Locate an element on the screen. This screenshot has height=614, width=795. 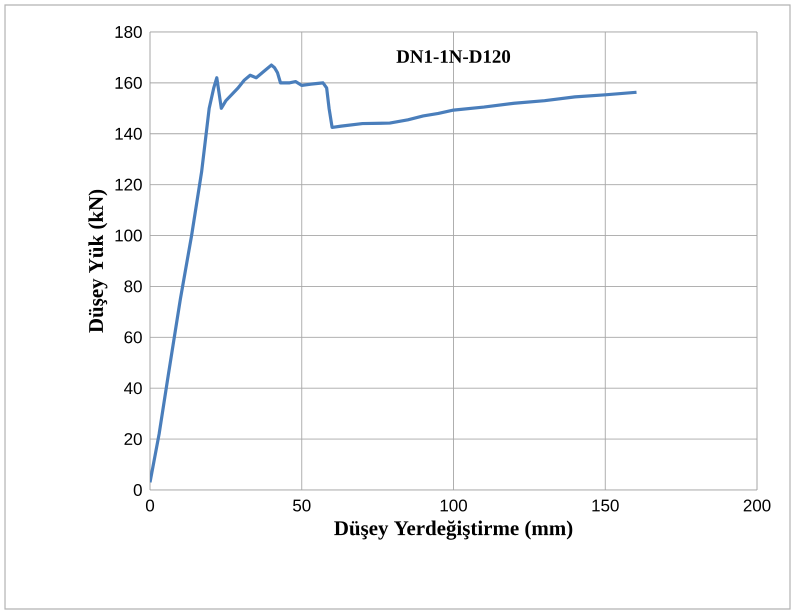
x-tick-label: 150 is located at coordinates (605, 506).